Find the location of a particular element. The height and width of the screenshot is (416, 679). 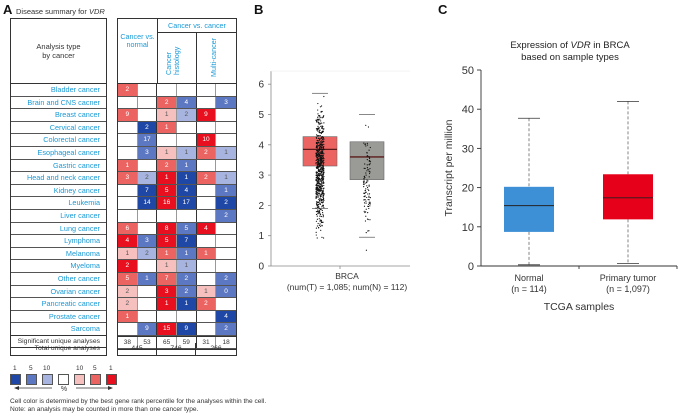

cancer-type-label: Brain and CNS cacner is located at coordinates (58, 103).